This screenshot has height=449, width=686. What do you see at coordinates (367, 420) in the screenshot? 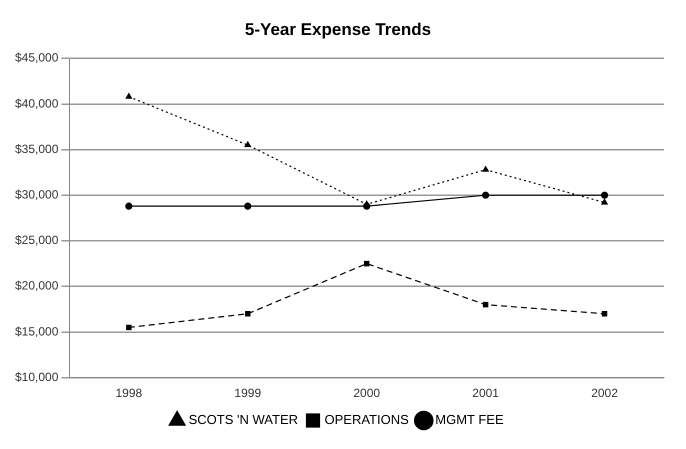
I see `legend-label: OPERATIONS` at bounding box center [367, 420].